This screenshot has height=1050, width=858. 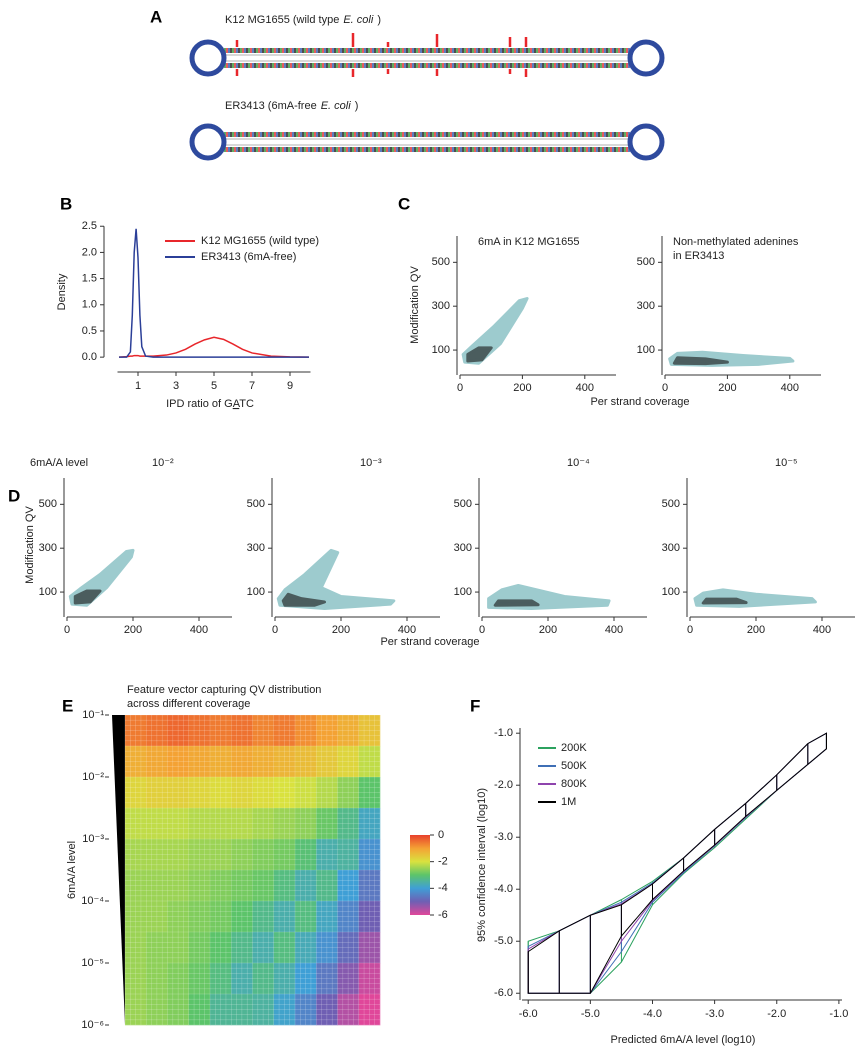 I want to click on subplot-title: Non-methylated adenines, so click(x=736, y=242).